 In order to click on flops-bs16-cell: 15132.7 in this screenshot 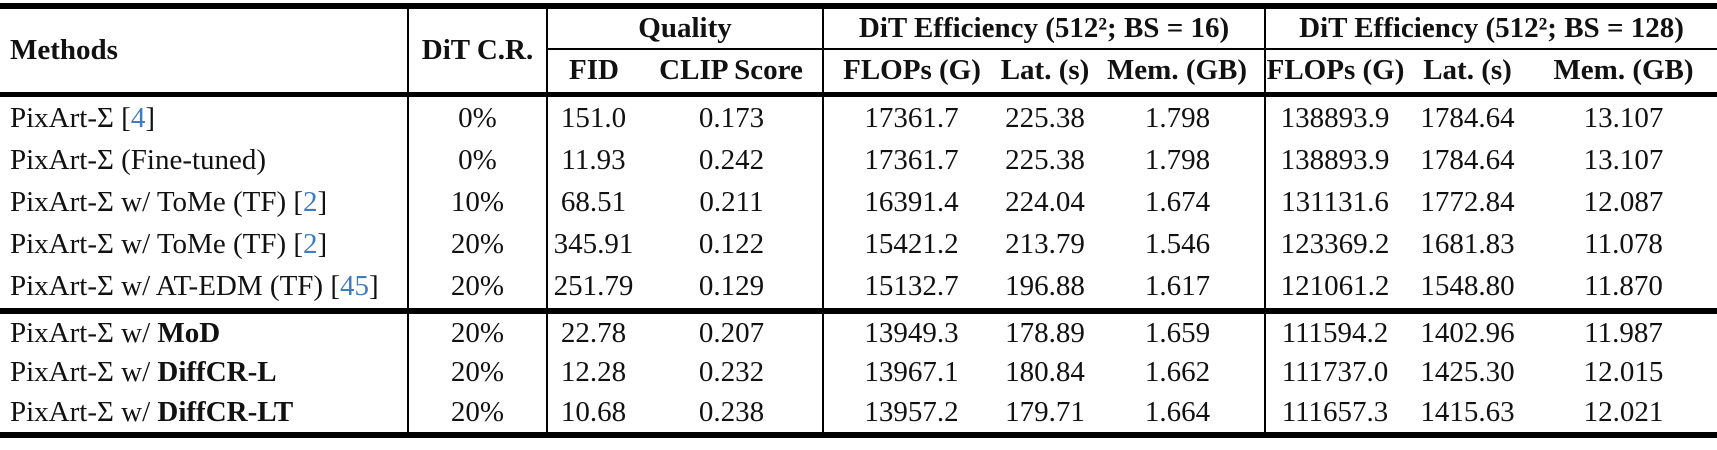, I will do `click(911, 286)`.